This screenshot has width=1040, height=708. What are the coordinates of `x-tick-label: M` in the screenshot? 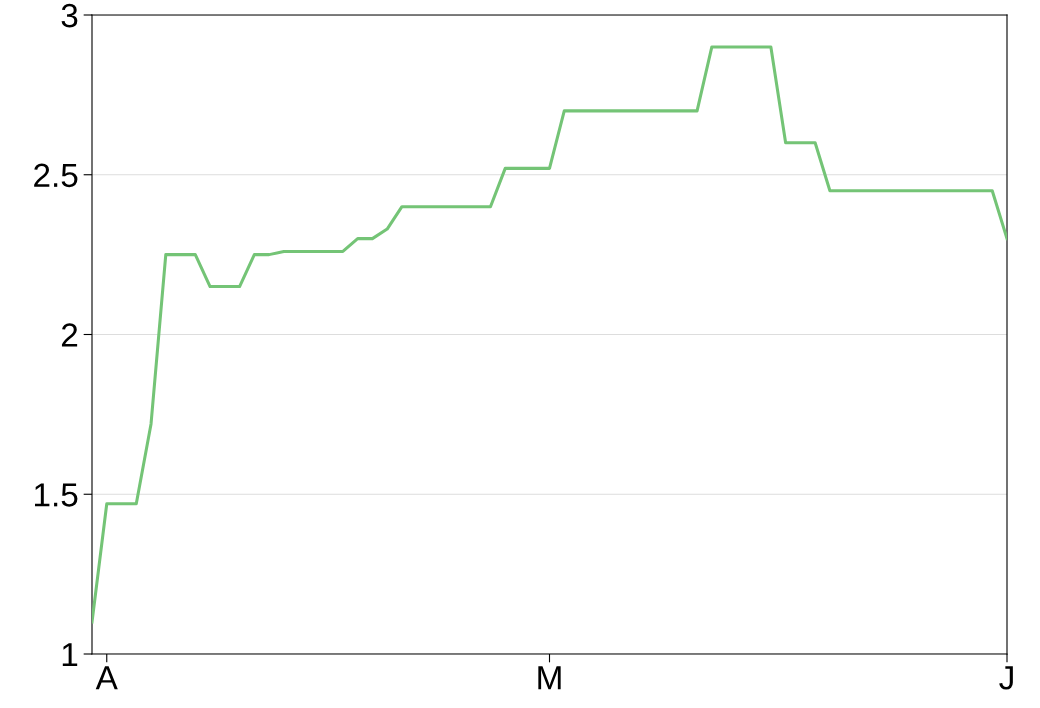 It's located at (549, 678).